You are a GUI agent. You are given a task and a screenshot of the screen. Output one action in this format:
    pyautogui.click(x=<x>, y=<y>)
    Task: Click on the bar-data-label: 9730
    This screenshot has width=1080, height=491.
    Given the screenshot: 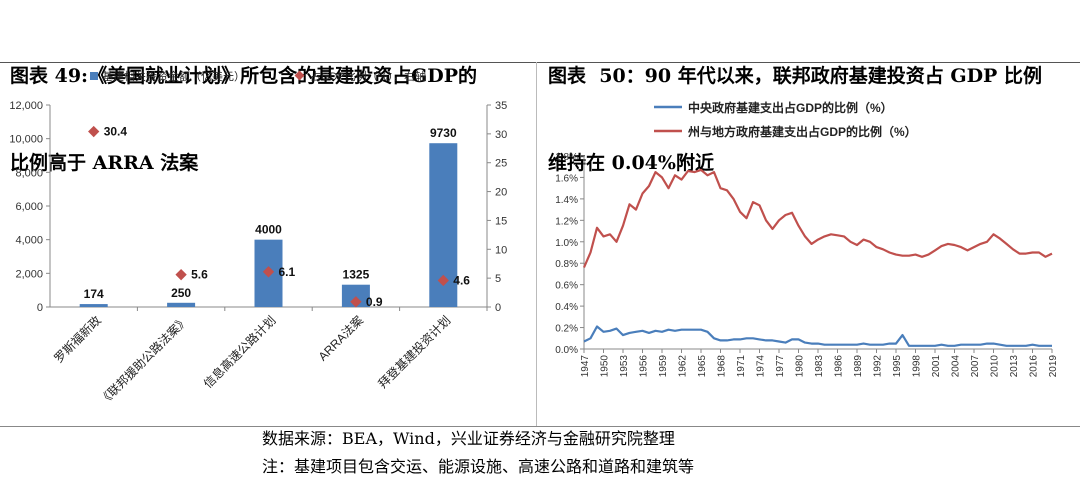 What is the action you would take?
    pyautogui.click(x=443, y=133)
    